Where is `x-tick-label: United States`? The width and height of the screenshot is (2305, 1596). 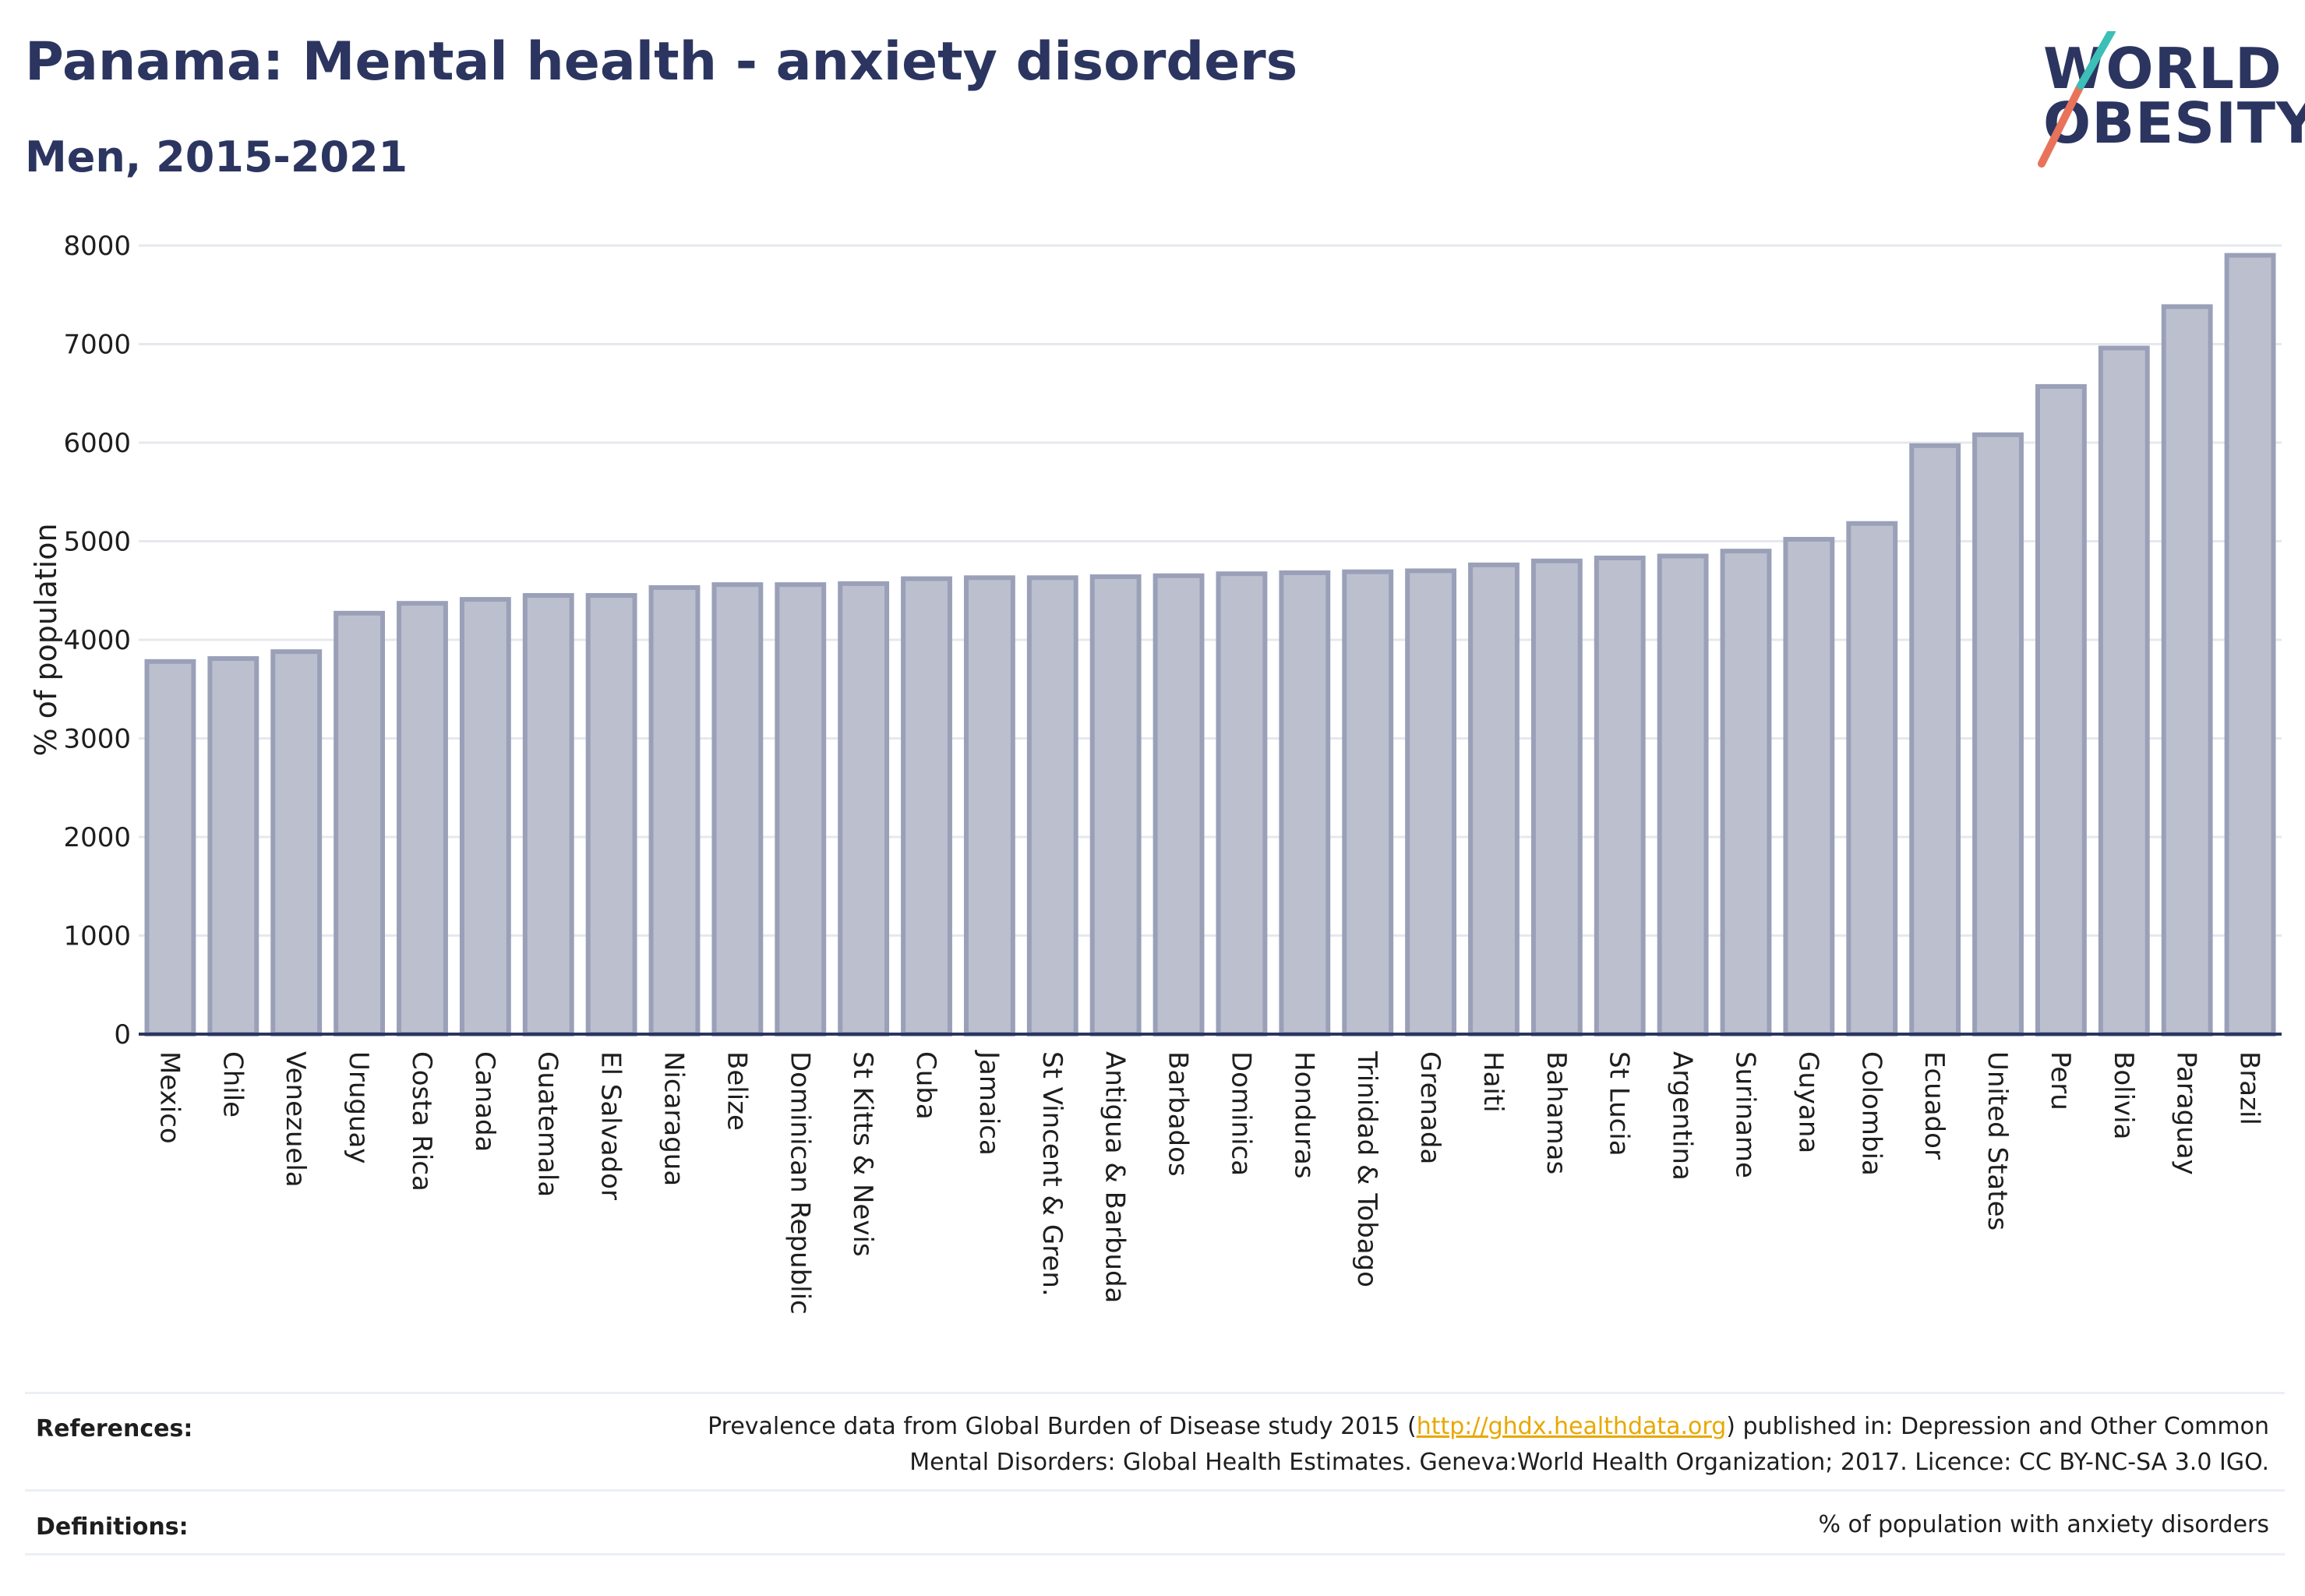 x-tick-label: United States is located at coordinates (1997, 1141).